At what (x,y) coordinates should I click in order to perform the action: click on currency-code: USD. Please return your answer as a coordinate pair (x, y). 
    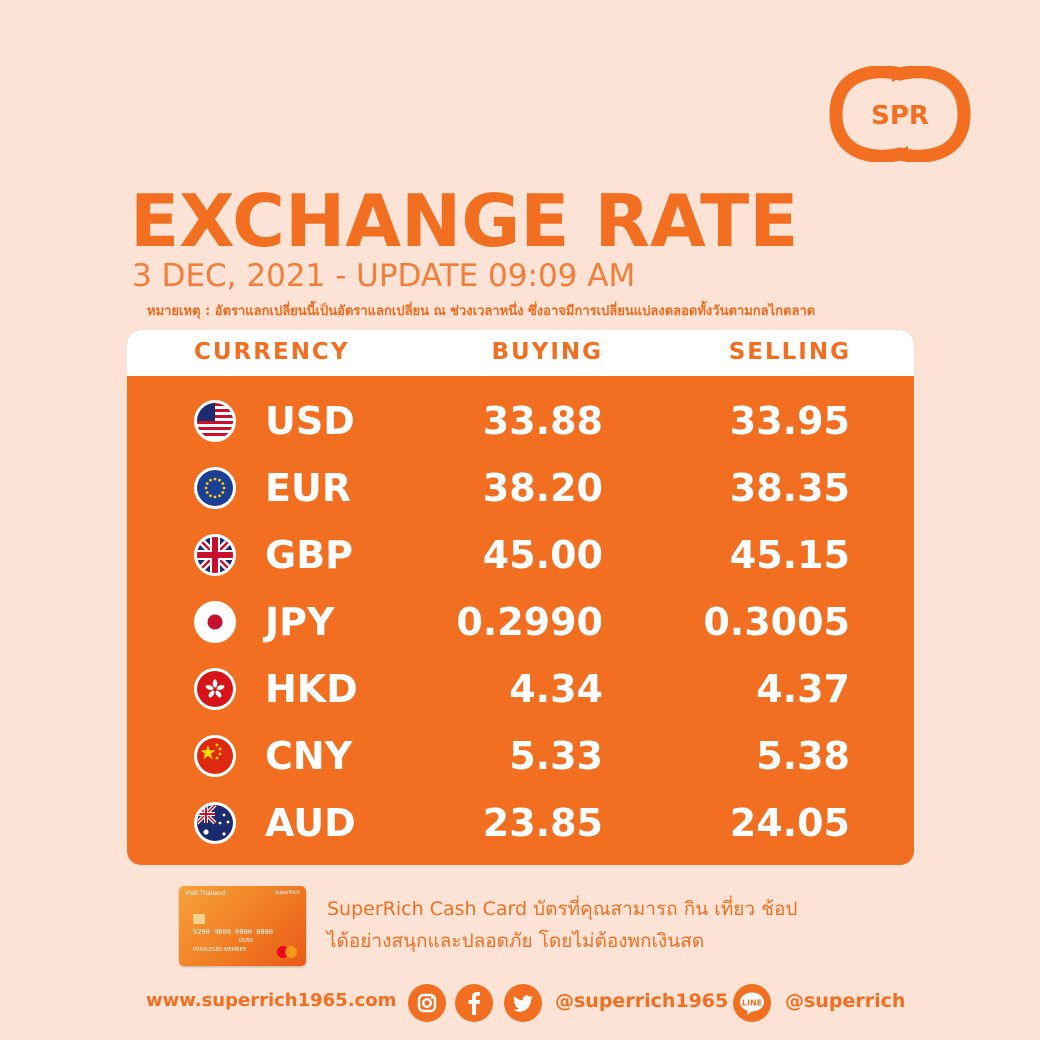
    Looking at the image, I should click on (310, 421).